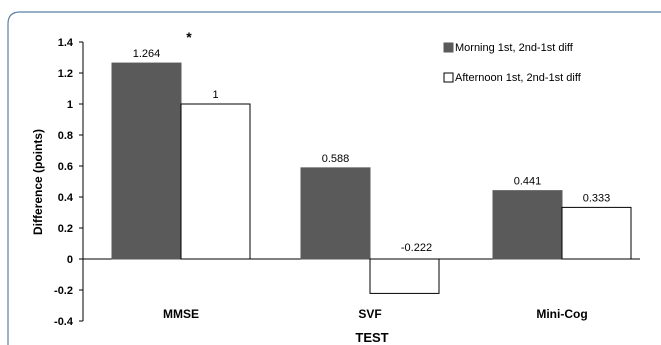 The image size is (661, 345). Describe the element at coordinates (65, 136) in the screenshot. I see `y-tick-label: 0.8` at that location.